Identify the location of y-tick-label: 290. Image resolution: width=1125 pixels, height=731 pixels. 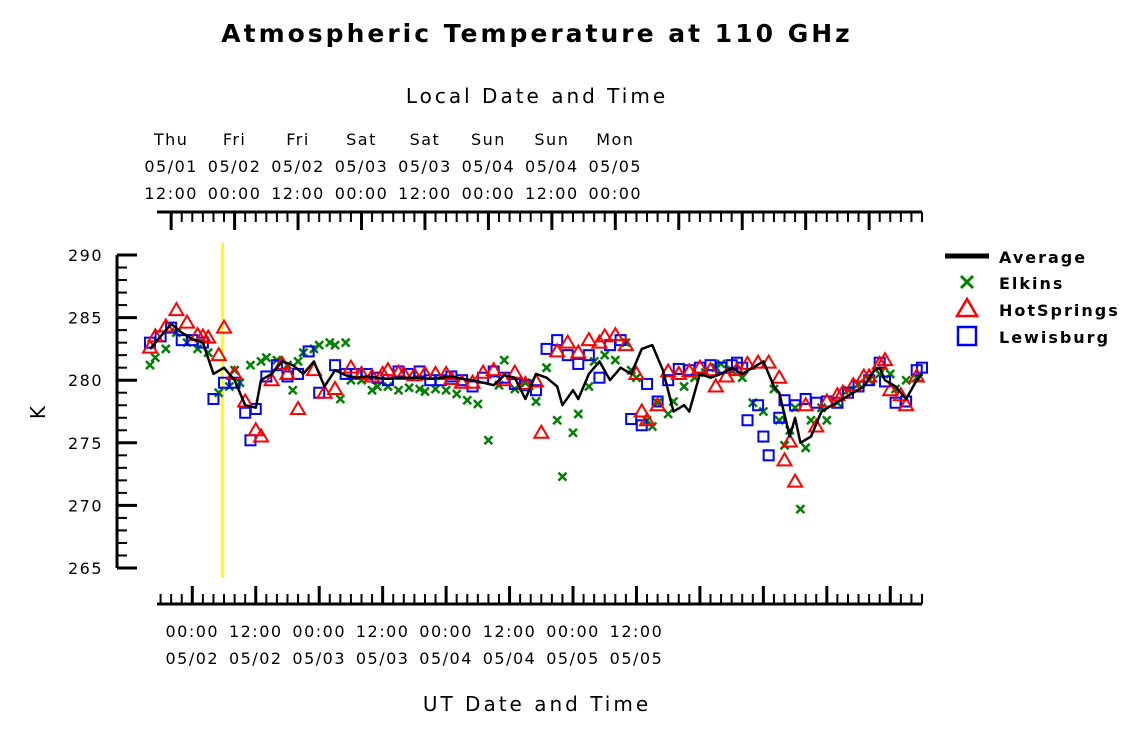
(85, 255).